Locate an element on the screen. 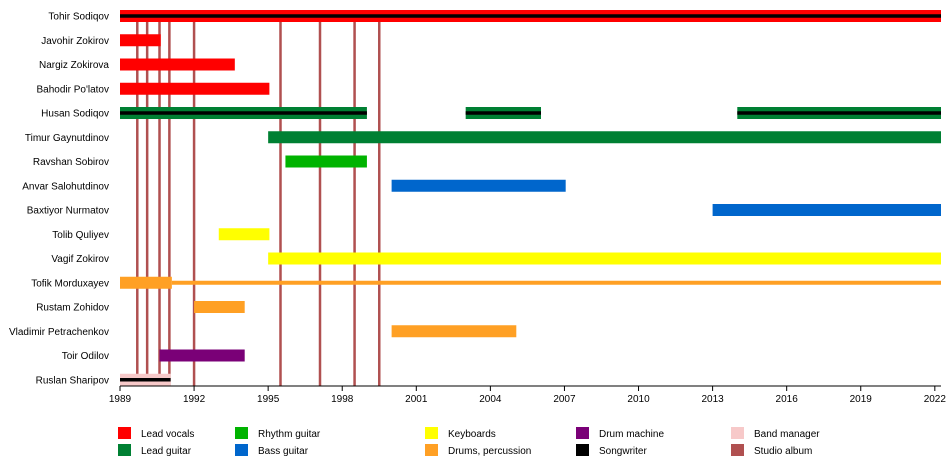  x-tick-label-2010: 2010 is located at coordinates (638, 399).